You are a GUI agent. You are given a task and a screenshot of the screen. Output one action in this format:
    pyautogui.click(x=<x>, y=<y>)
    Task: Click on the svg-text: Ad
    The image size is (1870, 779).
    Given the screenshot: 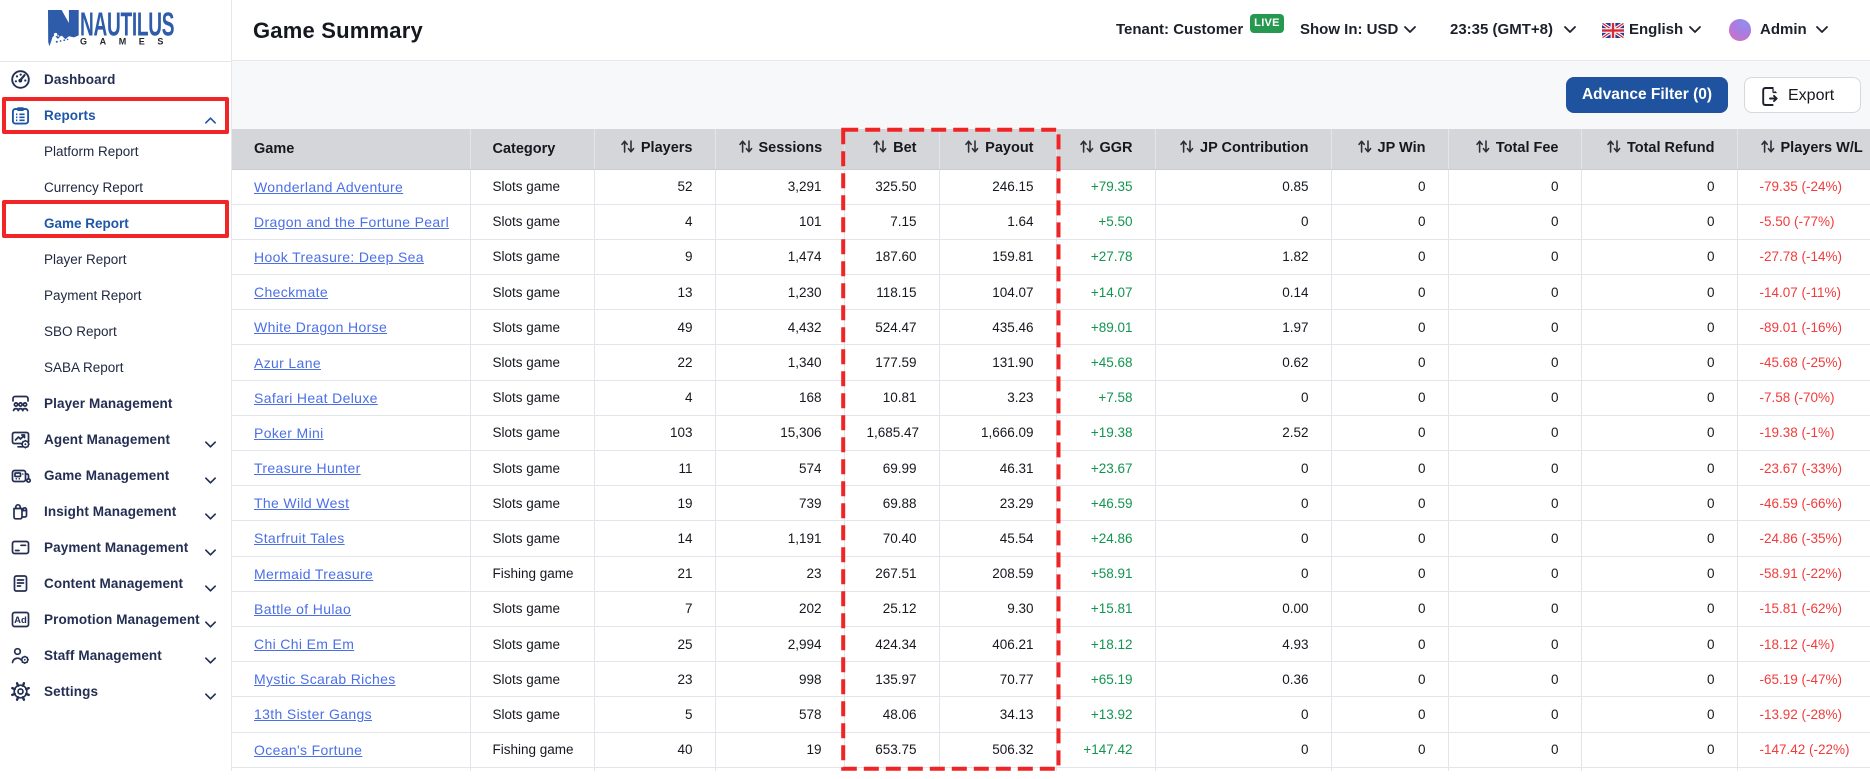 What is the action you would take?
    pyautogui.click(x=20, y=620)
    